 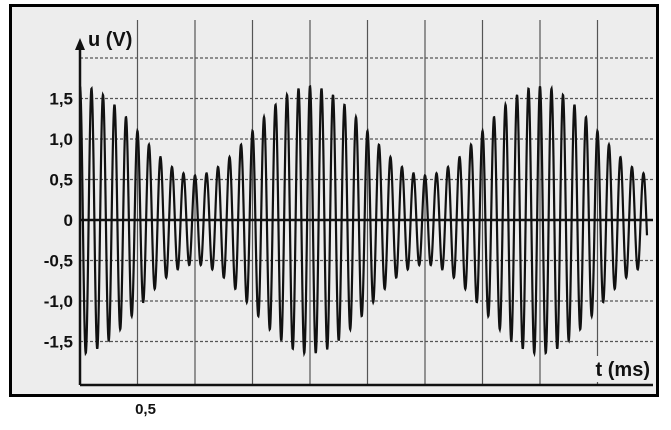 I want to click on x-axis-label-background, so click(x=614, y=369).